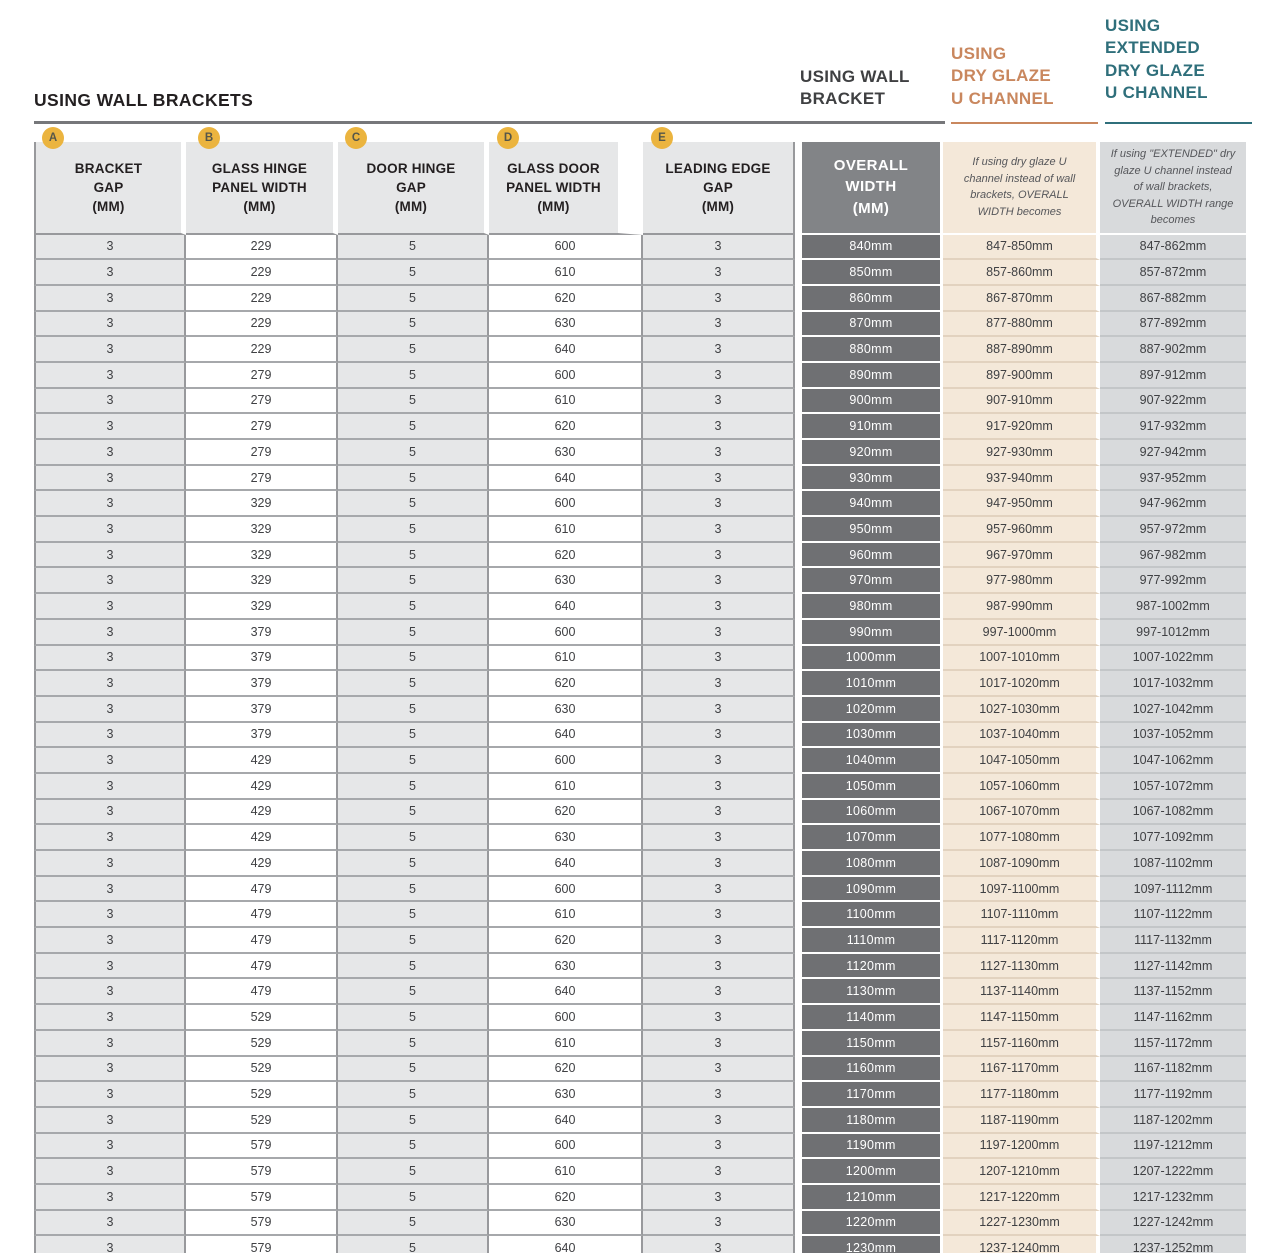 This screenshot has width=1264, height=1253. I want to click on col-header-leading-edge-gap: LEADING EDGE GAP (MM), so click(719, 188).